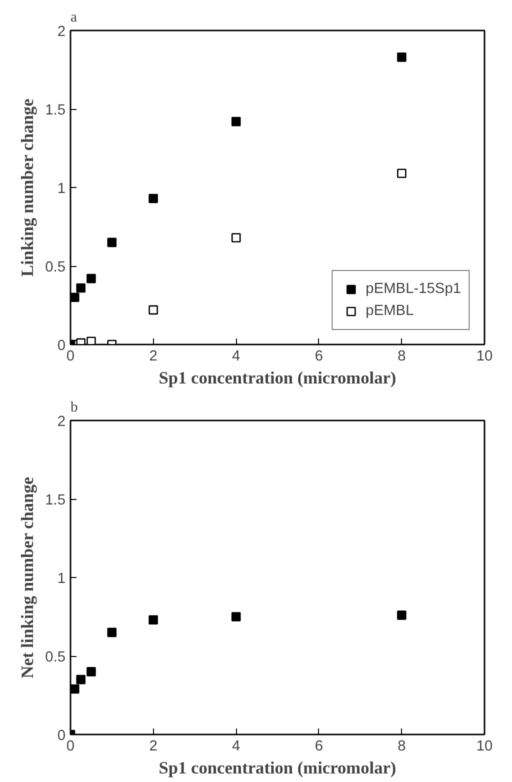 The image size is (512, 782). I want to click on chart-title: a, so click(74, 18).